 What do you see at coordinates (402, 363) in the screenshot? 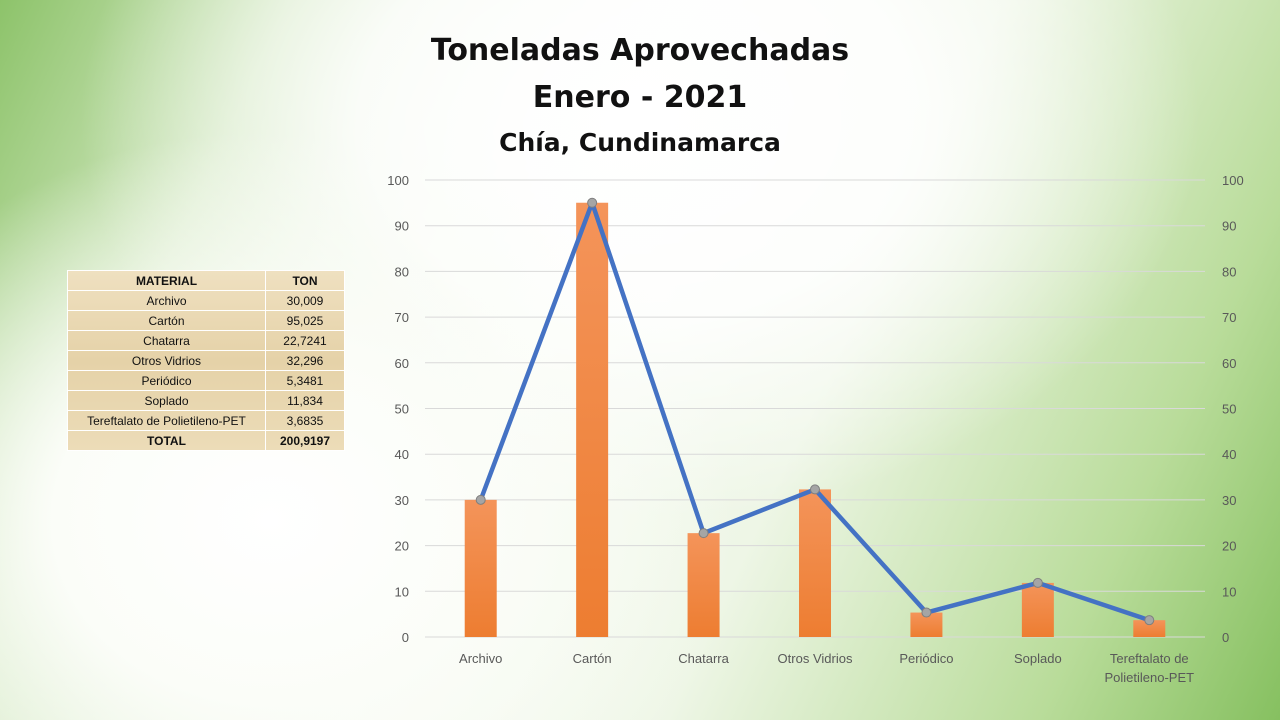
I see `y-tick-label: 60` at bounding box center [402, 363].